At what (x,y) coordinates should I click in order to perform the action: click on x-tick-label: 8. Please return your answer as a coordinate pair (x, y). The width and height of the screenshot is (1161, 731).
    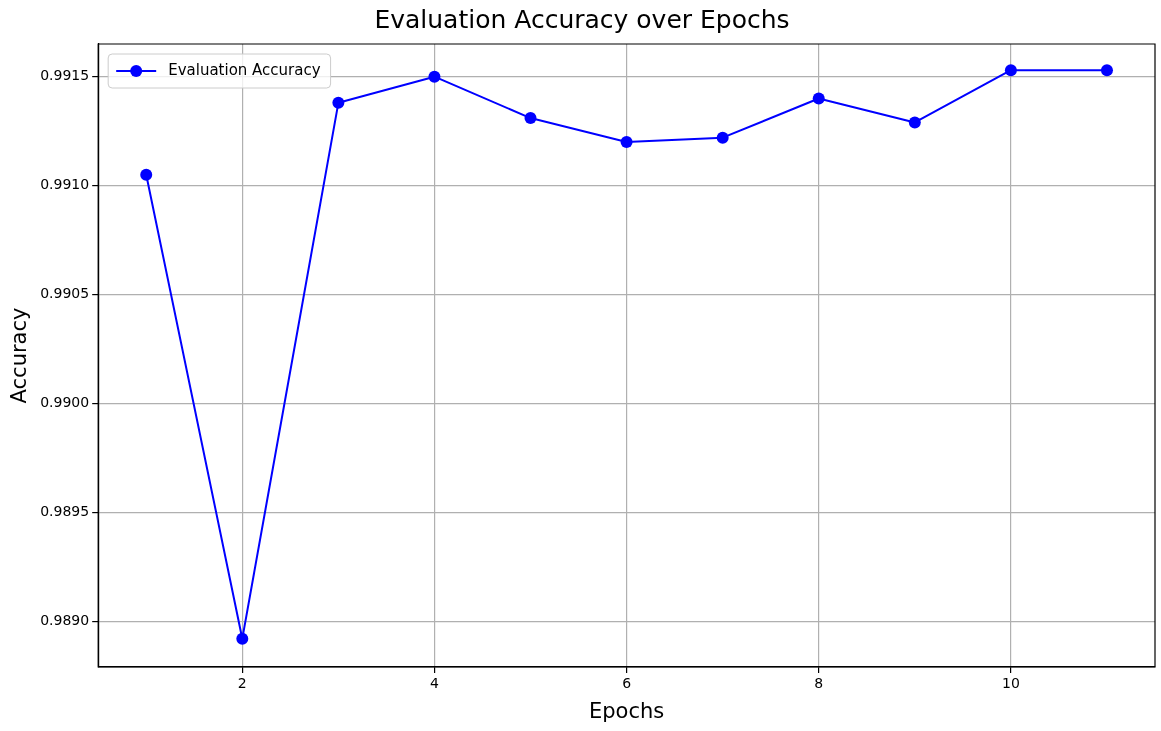
    Looking at the image, I should click on (819, 683).